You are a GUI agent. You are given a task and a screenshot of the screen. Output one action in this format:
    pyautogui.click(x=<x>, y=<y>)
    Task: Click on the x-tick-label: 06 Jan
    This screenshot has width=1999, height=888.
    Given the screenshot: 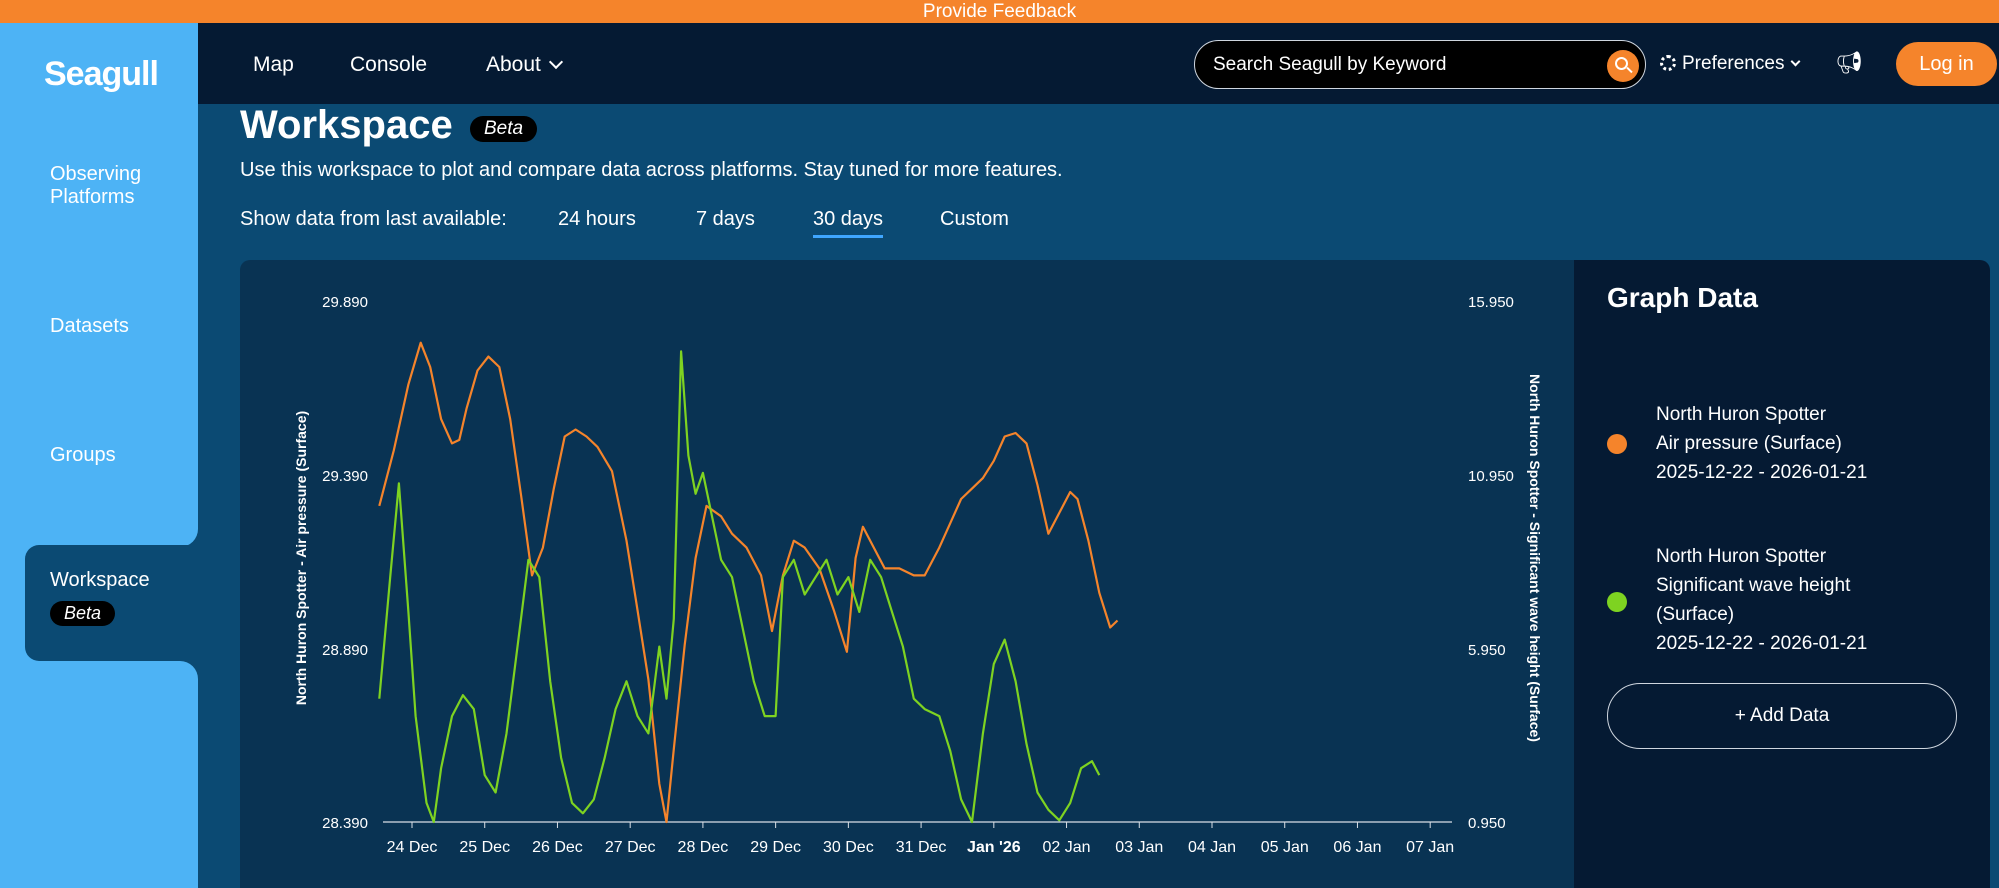 What is the action you would take?
    pyautogui.click(x=1357, y=847)
    